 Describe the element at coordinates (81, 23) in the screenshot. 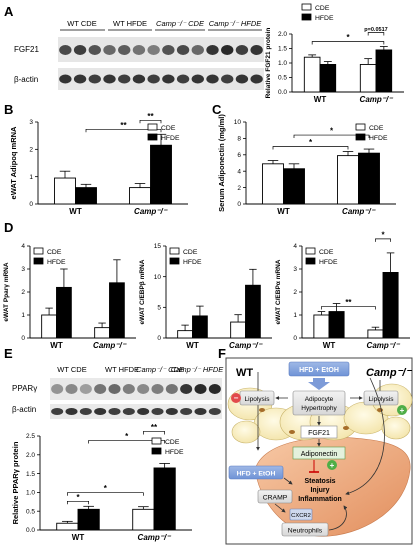

I see `blot-a-group-1: WT CDE` at that location.